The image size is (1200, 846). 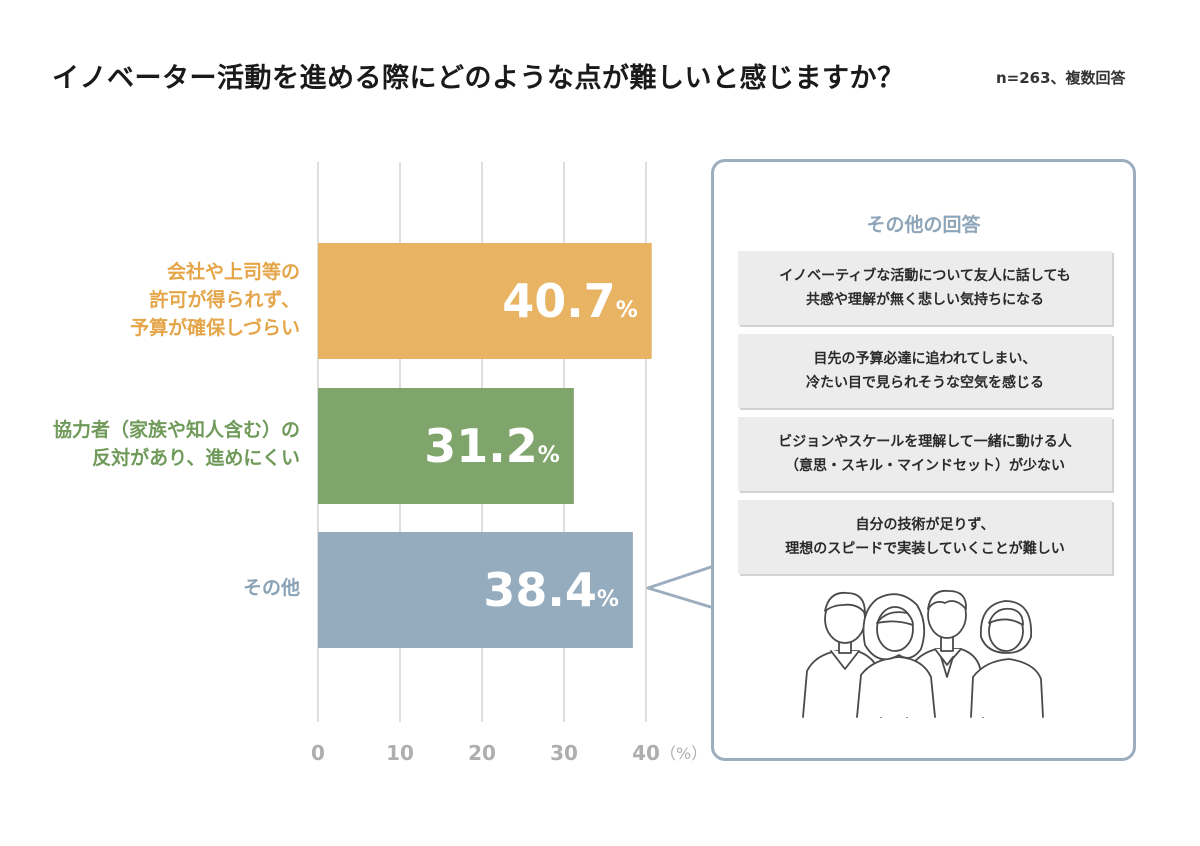 What do you see at coordinates (627, 310) in the screenshot?
I see `value-unit-1: %` at bounding box center [627, 310].